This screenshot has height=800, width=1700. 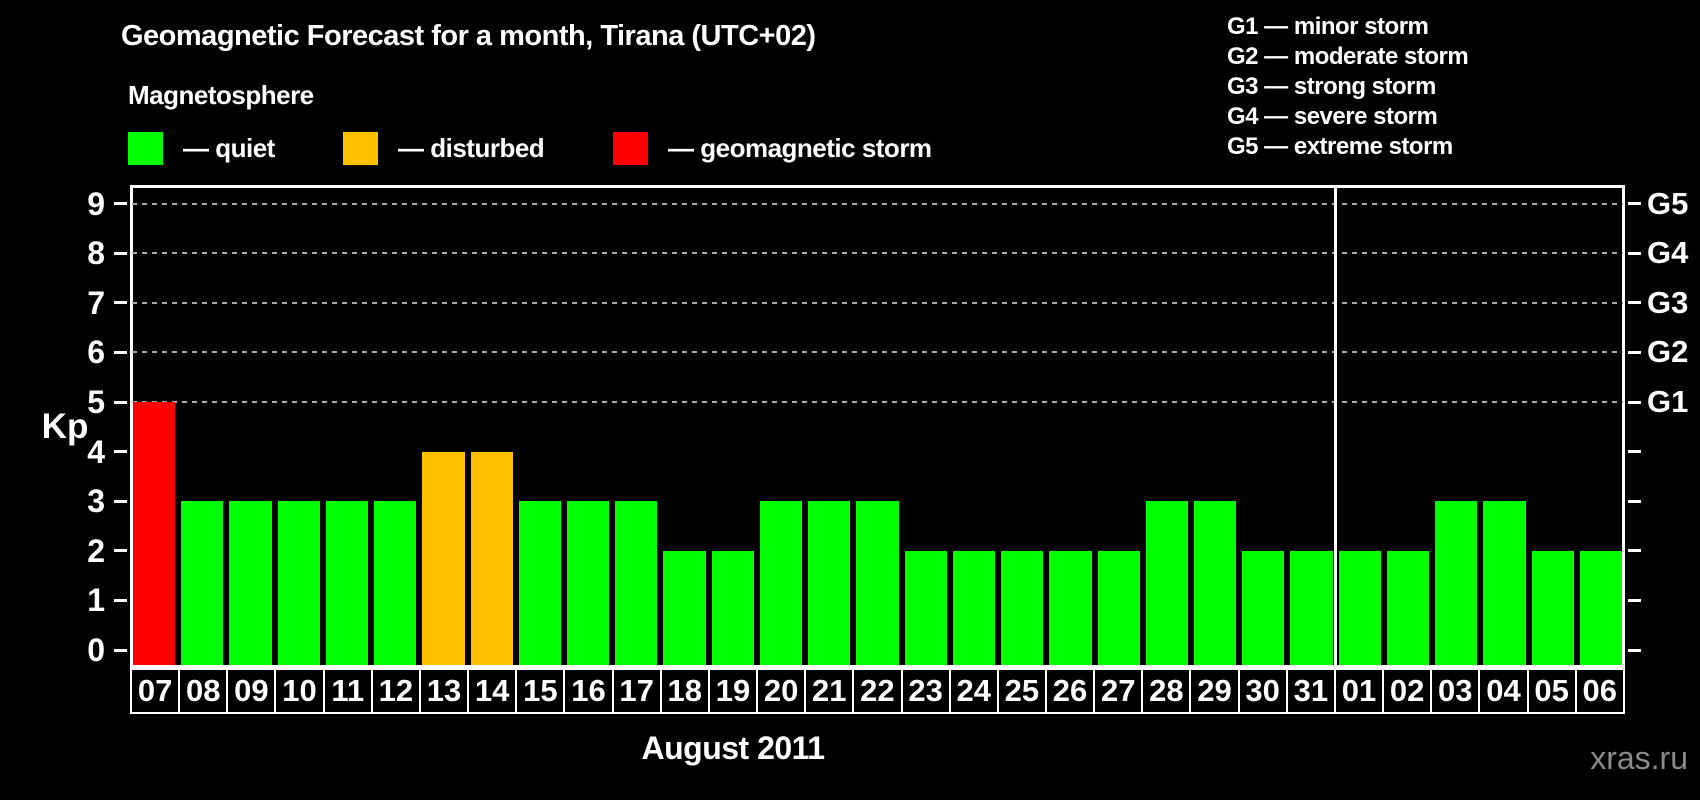 I want to click on legend-label-storm: — geomagnetic storm, so click(x=800, y=147).